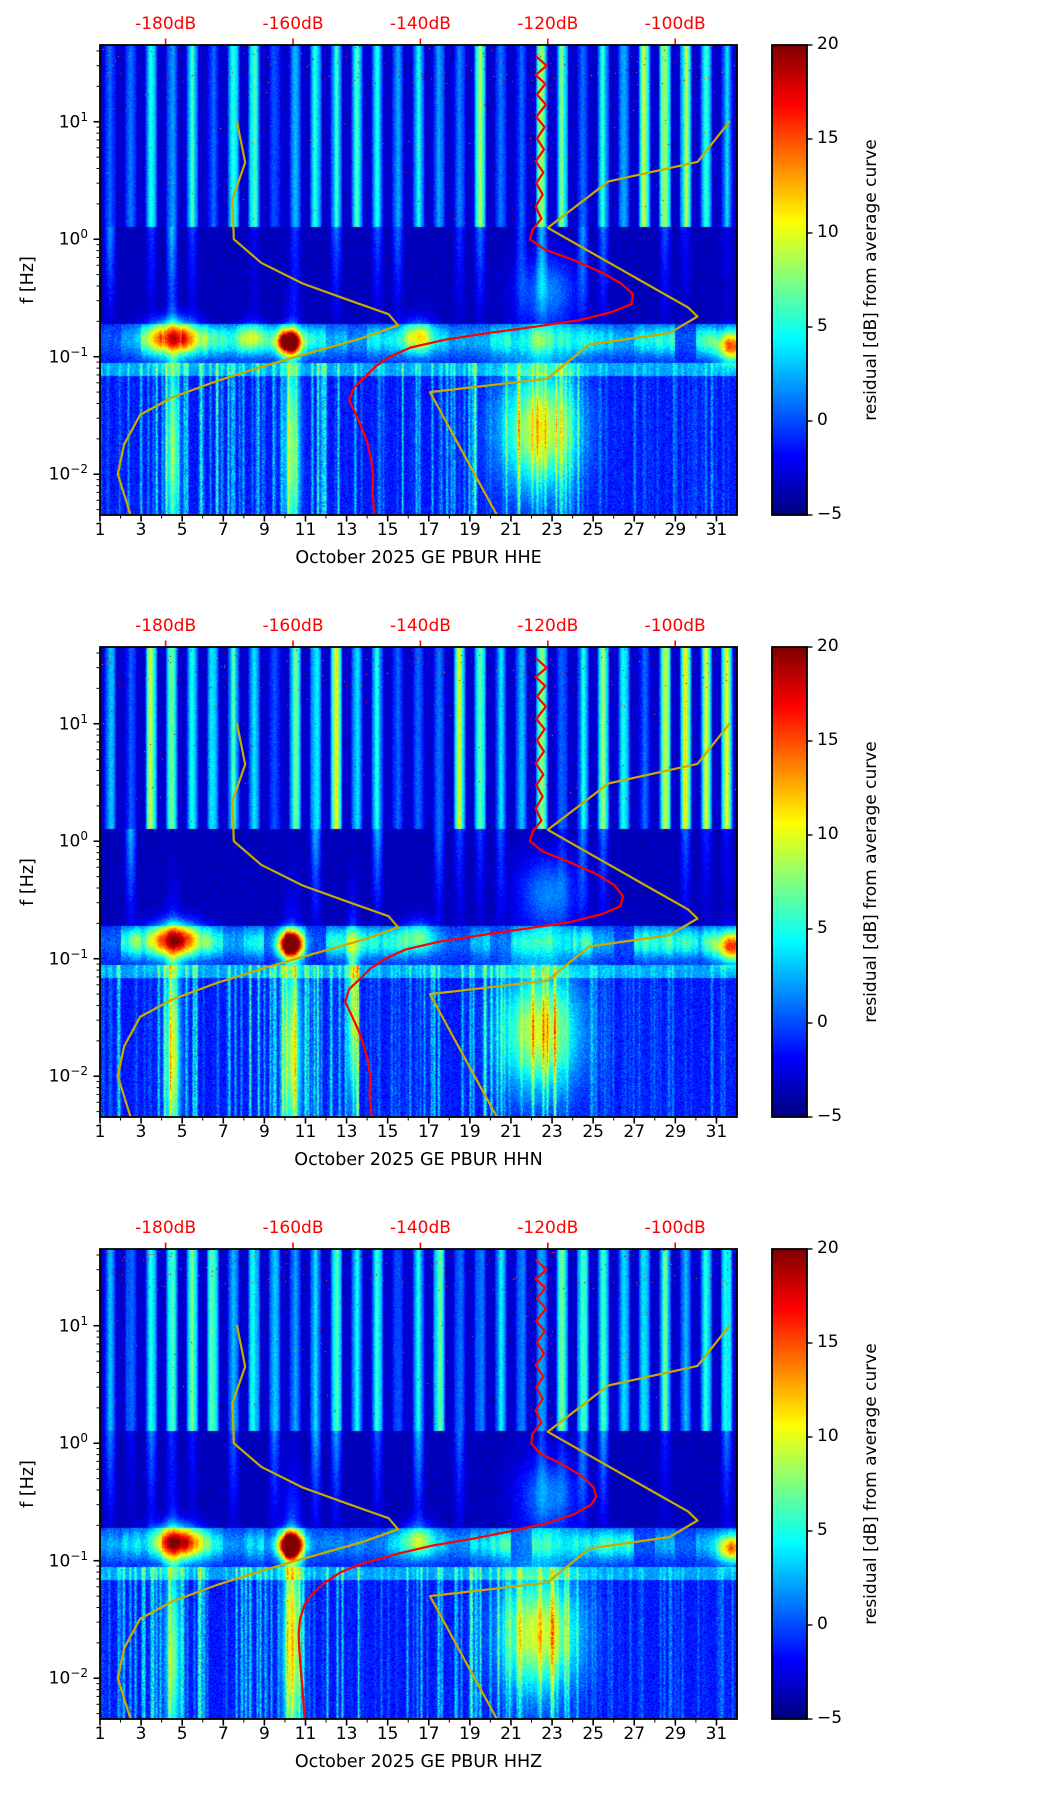 This screenshot has height=1806, width=1052. I want to click on x-axis-label: October 2025 GE PBUR HHE, so click(418, 558).